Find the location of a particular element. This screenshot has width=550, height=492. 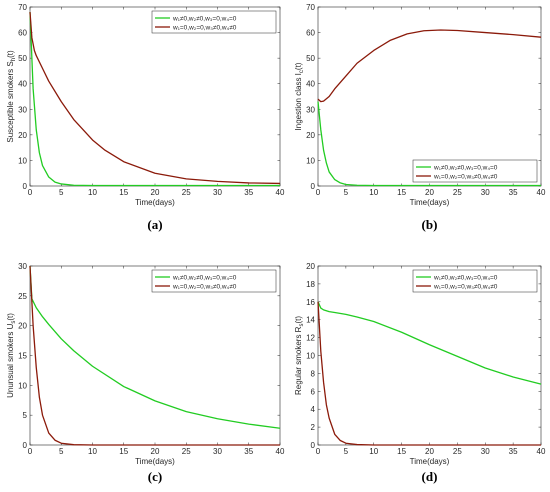

y-tick-label: 12 is located at coordinates (310, 338).